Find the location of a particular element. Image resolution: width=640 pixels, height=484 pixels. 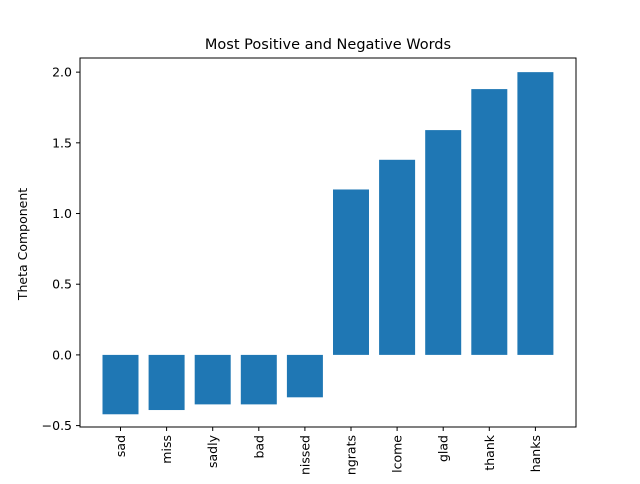

x-tick-label: sadly is located at coordinates (212, 451).